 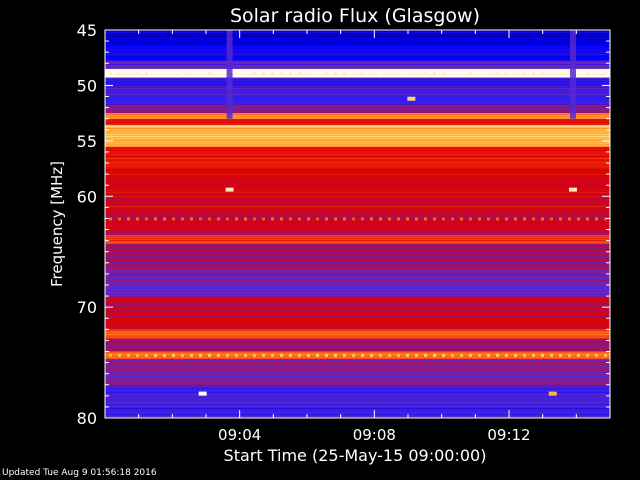 What do you see at coordinates (87, 30) in the screenshot?
I see `y-tick-label: 45` at bounding box center [87, 30].